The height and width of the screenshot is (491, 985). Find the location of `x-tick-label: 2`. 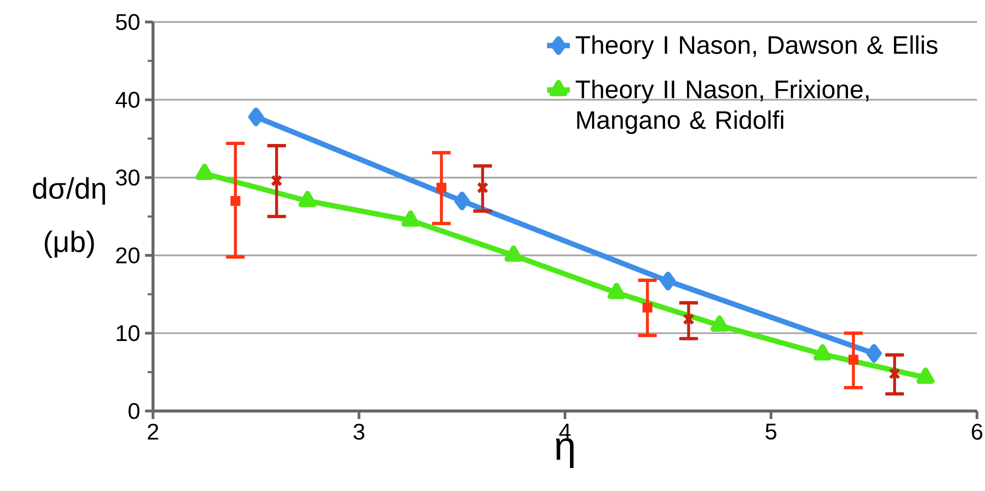

x-tick-label: 2 is located at coordinates (153, 432).